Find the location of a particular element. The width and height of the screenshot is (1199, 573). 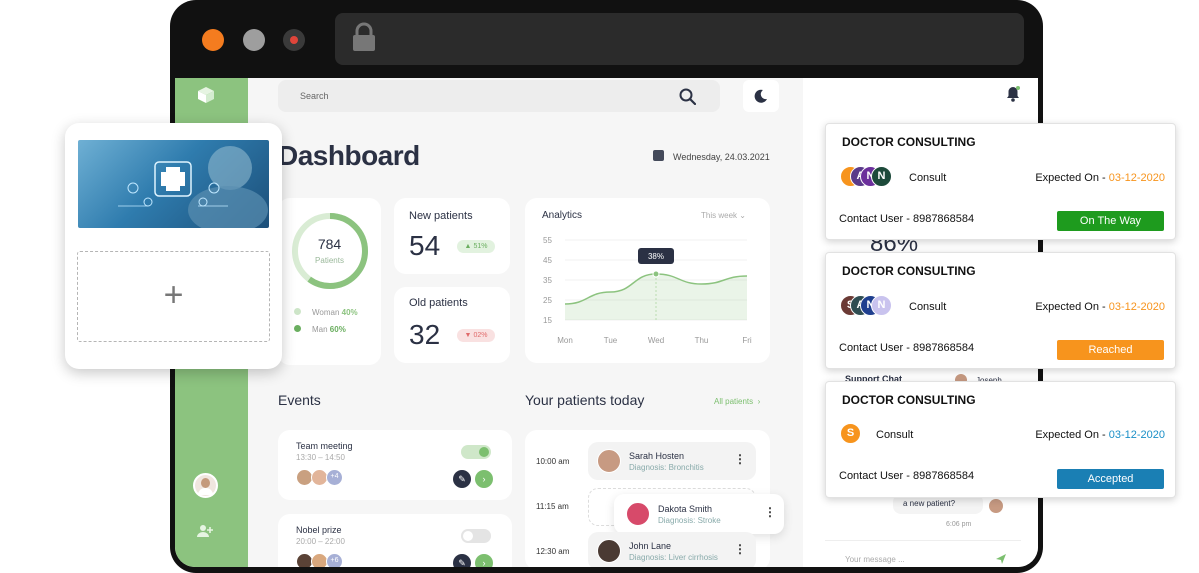

patients-total-card: 784 Patients Woman 40% Man 60% is located at coordinates (329, 281).